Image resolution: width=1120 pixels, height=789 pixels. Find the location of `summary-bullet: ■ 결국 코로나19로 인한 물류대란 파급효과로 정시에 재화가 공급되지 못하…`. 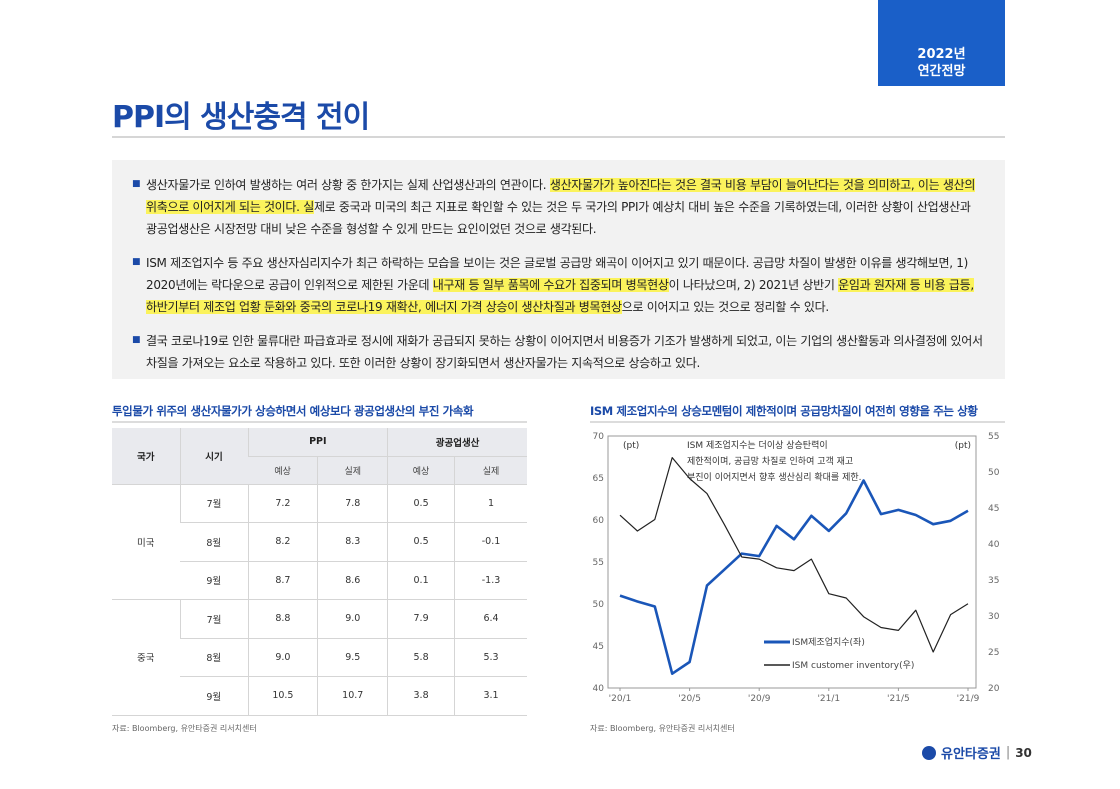

summary-bullet: ■ 결국 코로나19로 인한 물류대란 파급효과로 정시에 재화가 공급되지 못하… is located at coordinates (557, 352).